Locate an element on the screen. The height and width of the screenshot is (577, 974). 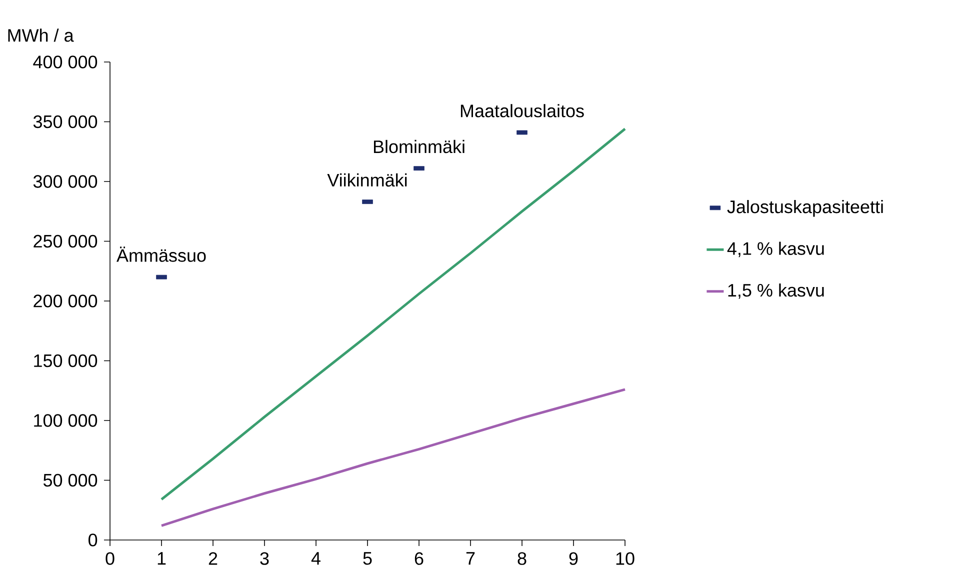
y-tick-label: 100 000 is located at coordinates (66, 420).